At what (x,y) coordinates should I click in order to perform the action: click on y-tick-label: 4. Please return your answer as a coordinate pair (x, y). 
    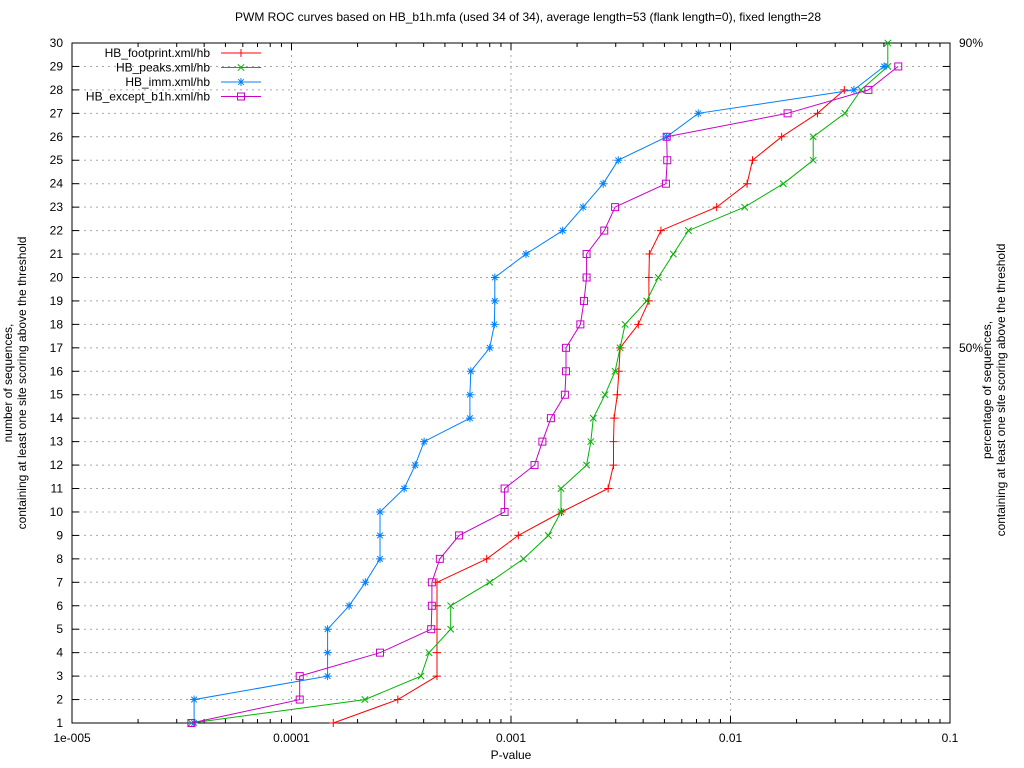
    Looking at the image, I should click on (59, 653).